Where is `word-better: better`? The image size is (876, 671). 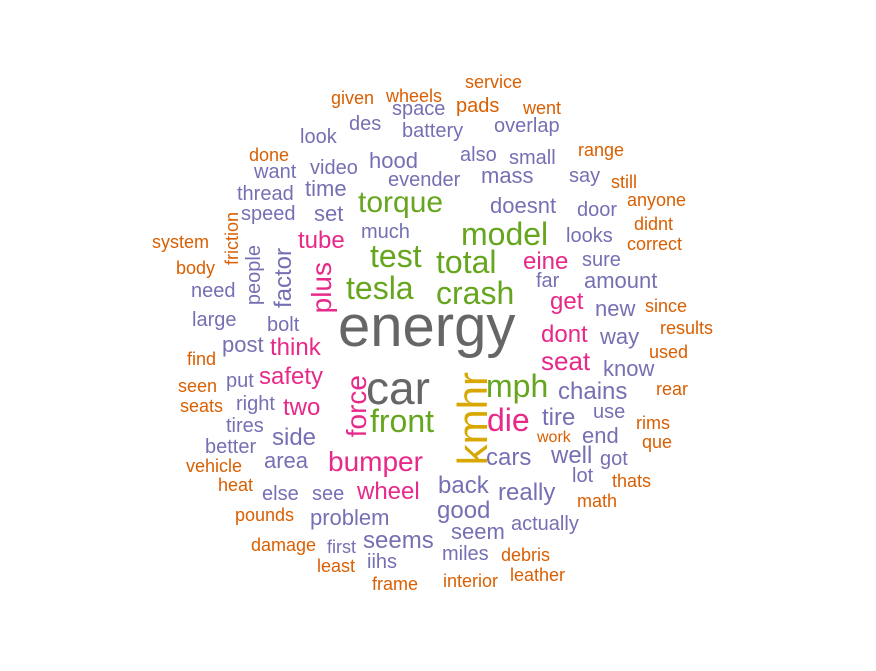 word-better: better is located at coordinates (231, 447).